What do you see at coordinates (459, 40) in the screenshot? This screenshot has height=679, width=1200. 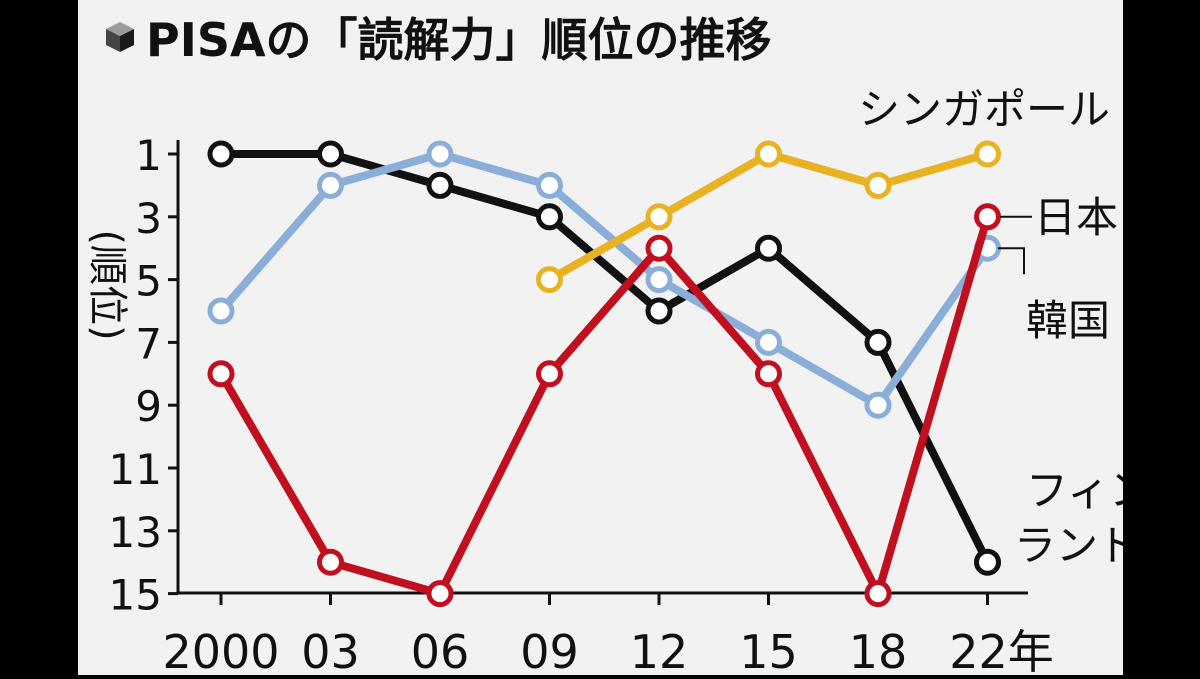 I see `chart-title: PISAの「読解力」順位の推移` at bounding box center [459, 40].